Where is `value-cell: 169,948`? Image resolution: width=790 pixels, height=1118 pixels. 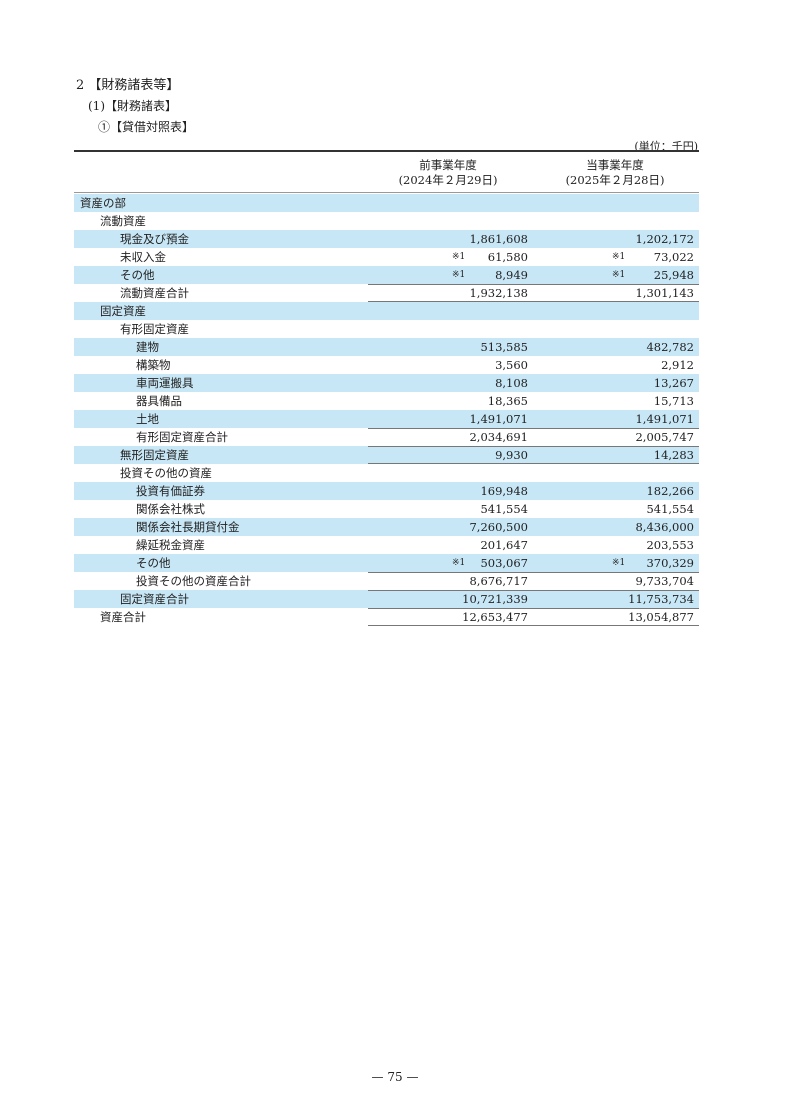
value-cell: 169,948 is located at coordinates (448, 490).